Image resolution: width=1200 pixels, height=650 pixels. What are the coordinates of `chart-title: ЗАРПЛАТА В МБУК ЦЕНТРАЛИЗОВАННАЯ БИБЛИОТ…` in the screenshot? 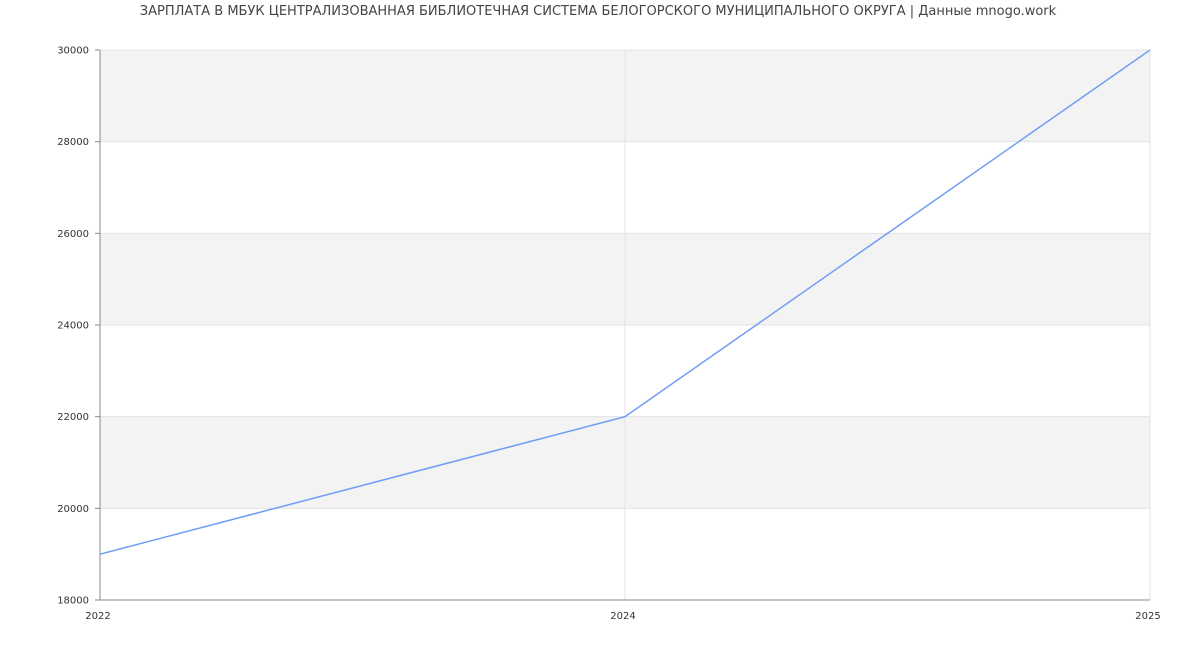 It's located at (598, 11).